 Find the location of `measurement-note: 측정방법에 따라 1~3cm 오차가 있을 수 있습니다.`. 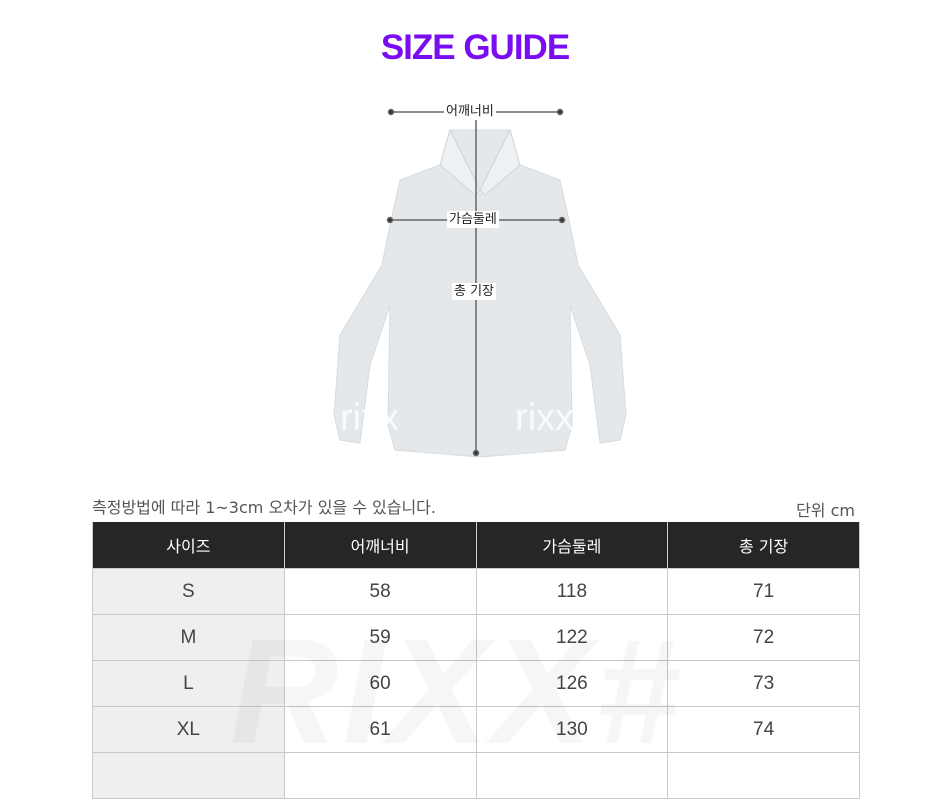

measurement-note: 측정방법에 따라 1~3cm 오차가 있을 수 있습니다. is located at coordinates (264, 507).